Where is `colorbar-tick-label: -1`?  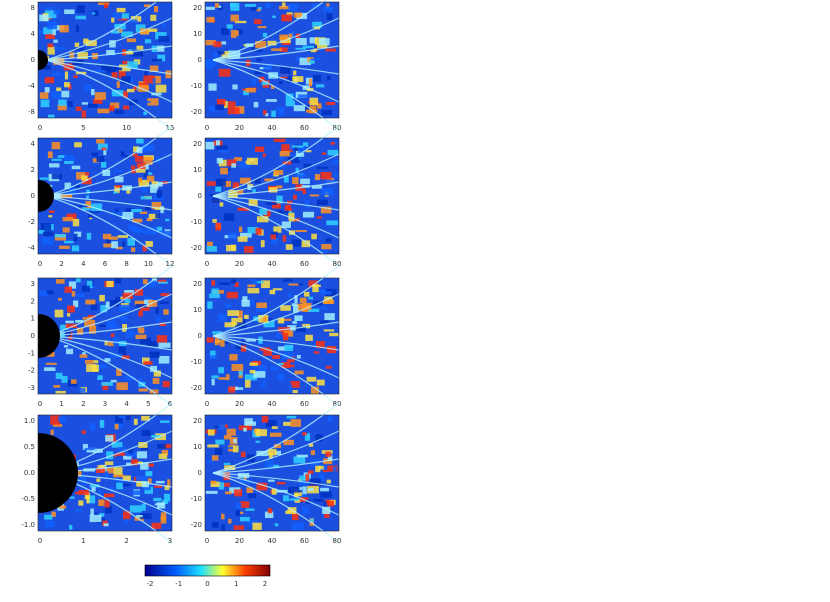
colorbar-tick-label: -1 is located at coordinates (178, 584).